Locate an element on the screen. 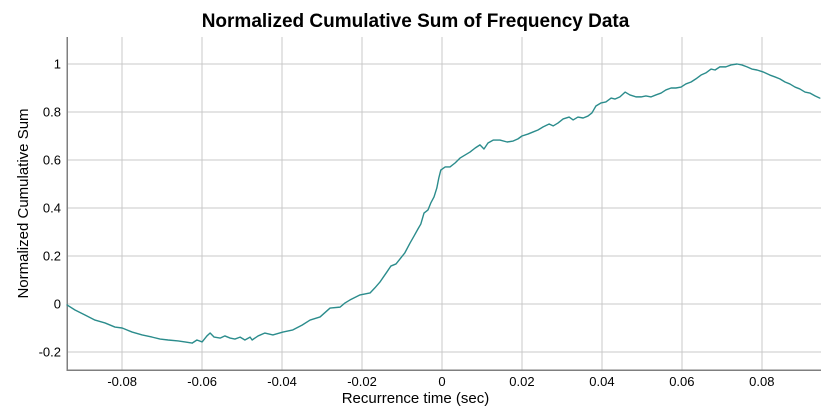 This screenshot has width=831, height=417. y-axis-label: Normalized Cumulative Sum is located at coordinates (23, 203).